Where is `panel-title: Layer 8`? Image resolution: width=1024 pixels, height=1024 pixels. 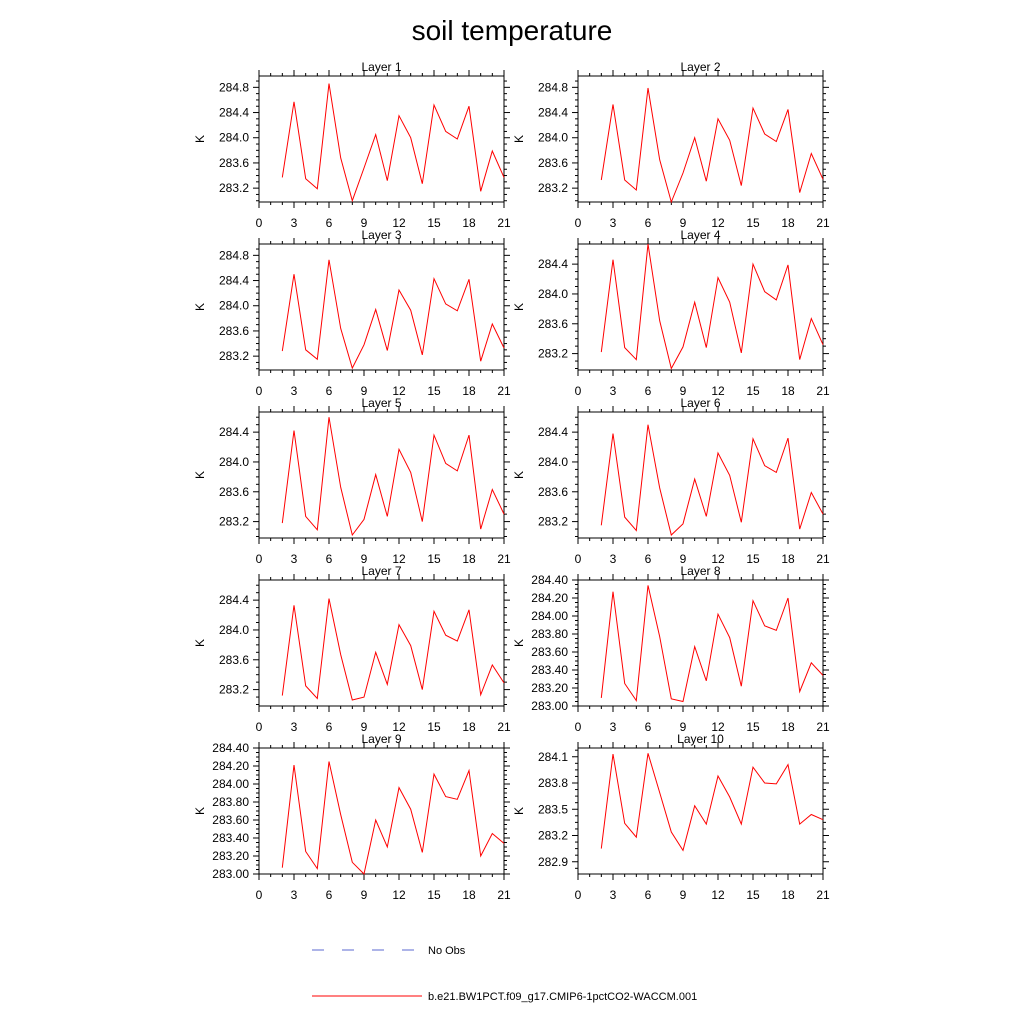 panel-title: Layer 8 is located at coordinates (700, 571).